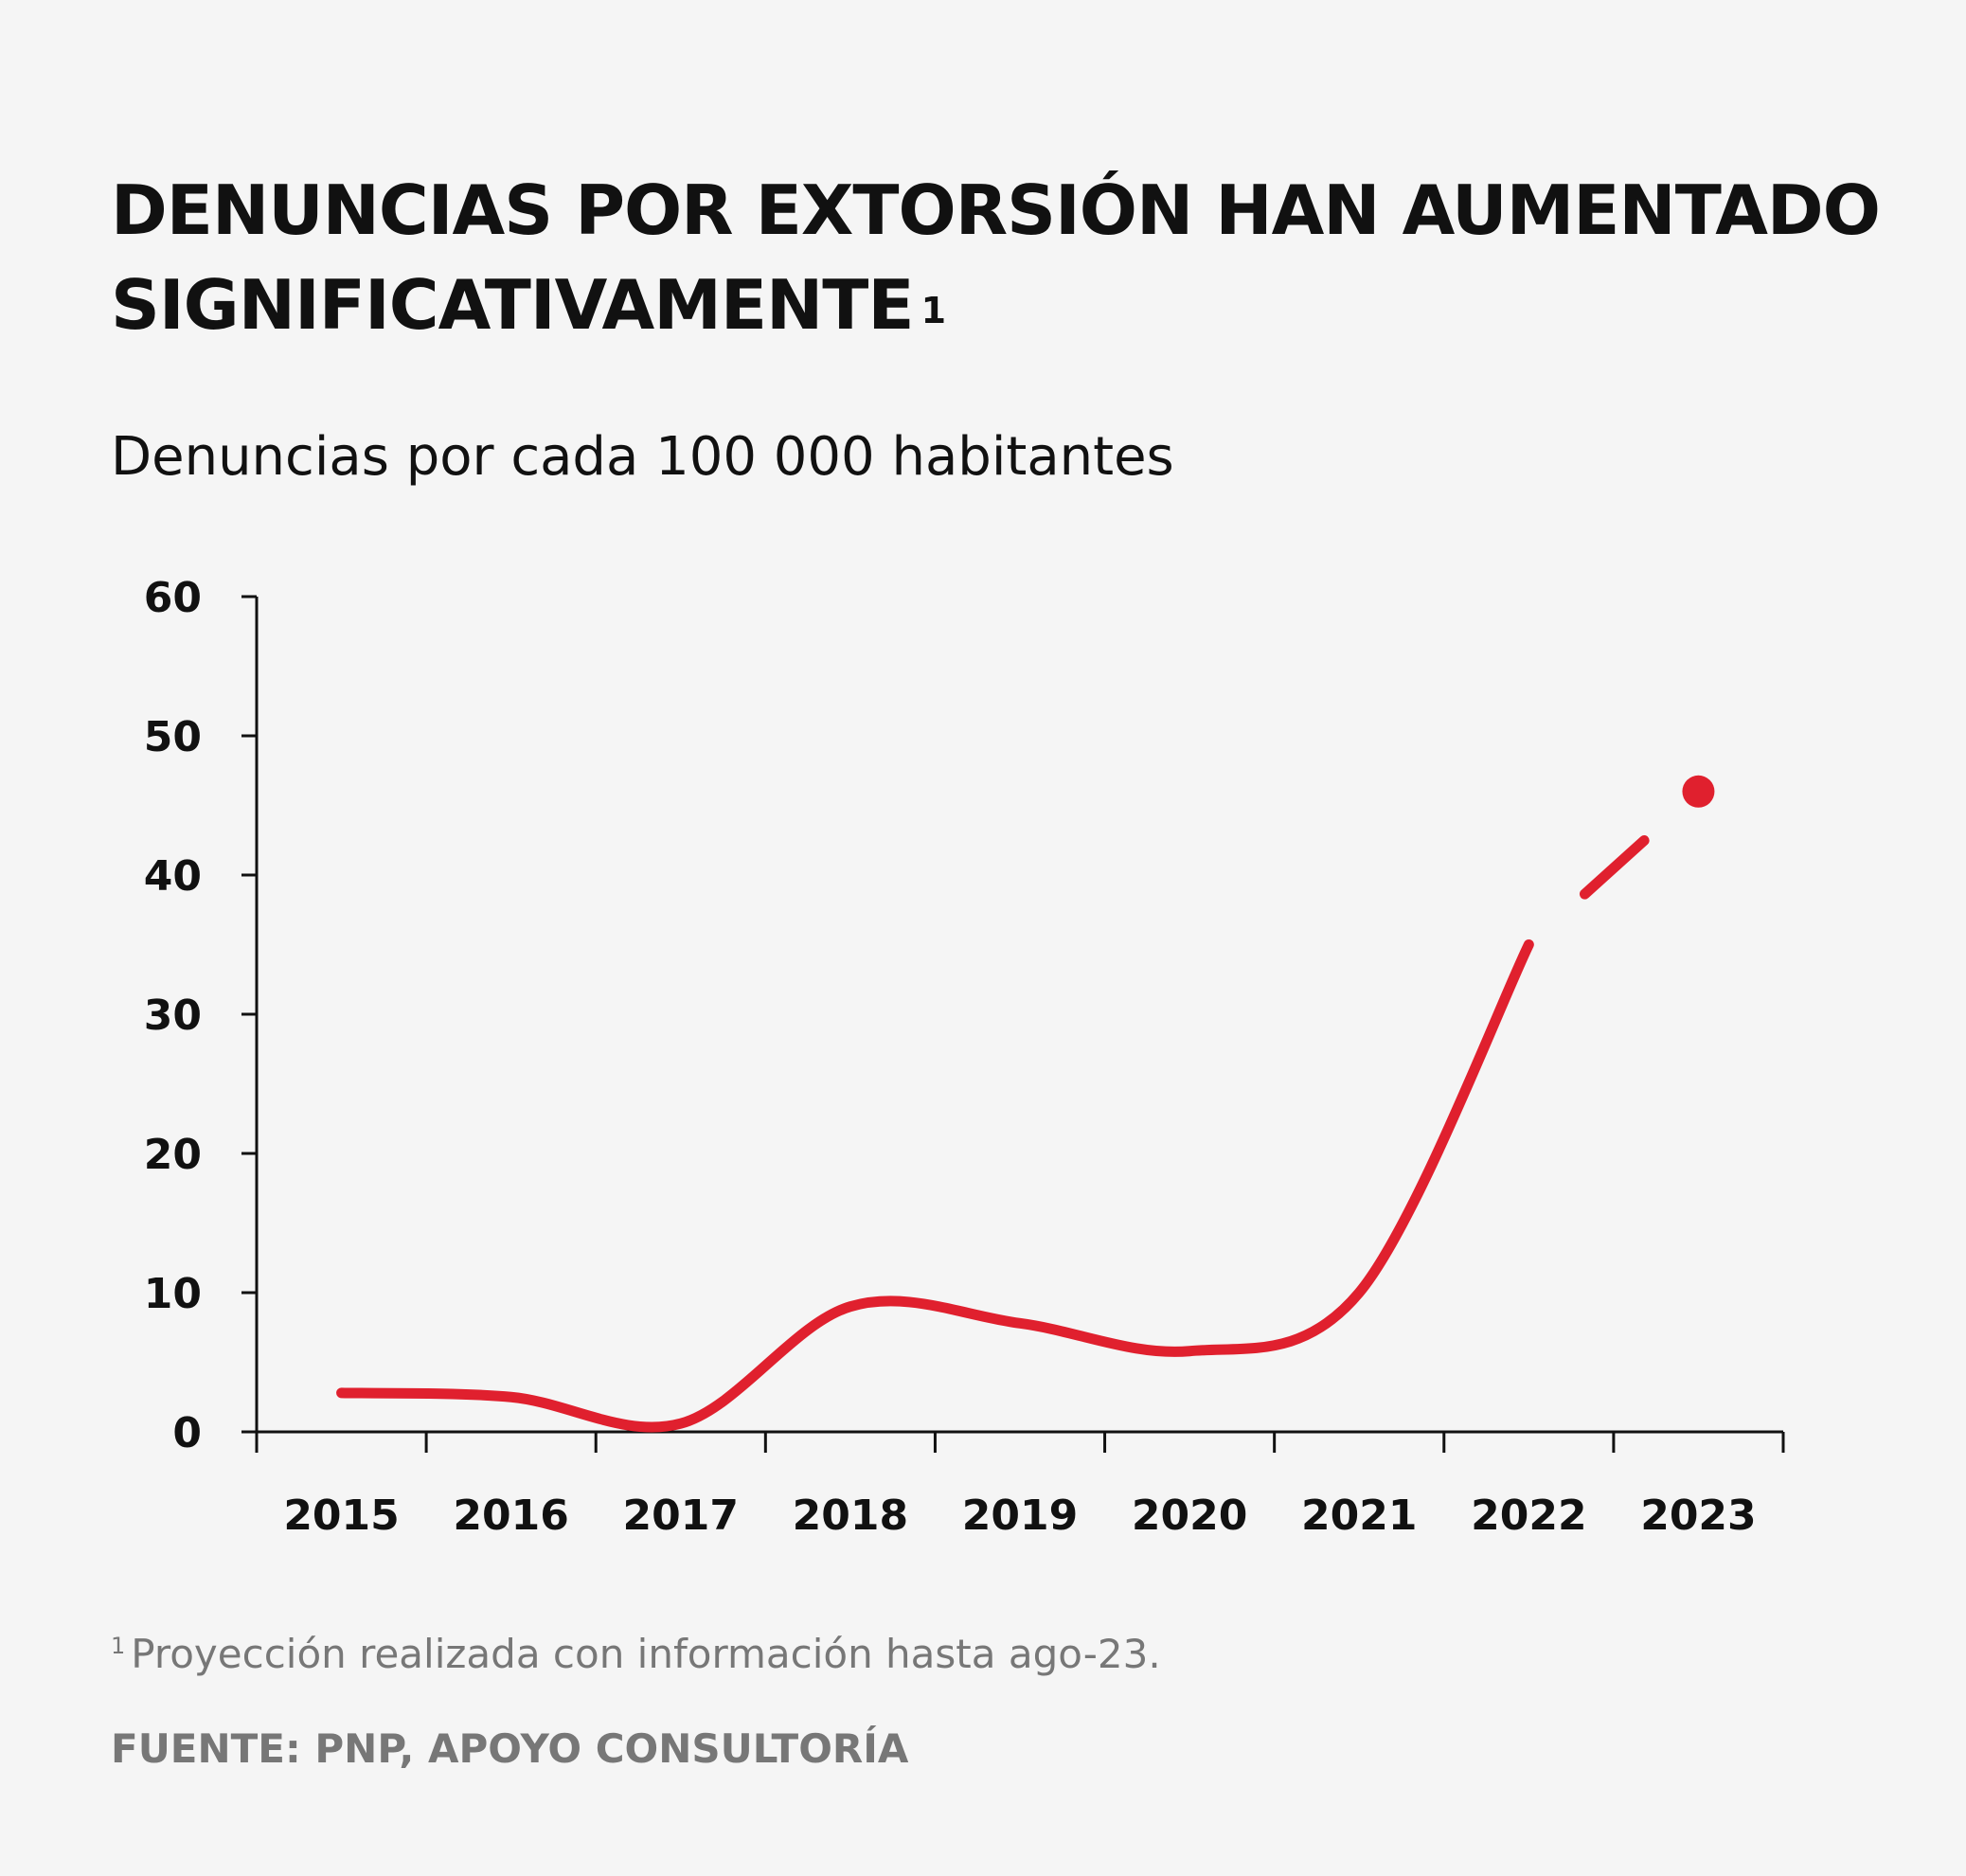 The height and width of the screenshot is (1876, 1966). Describe the element at coordinates (1359, 1516) in the screenshot. I see `x-tick-label: 2021` at that location.